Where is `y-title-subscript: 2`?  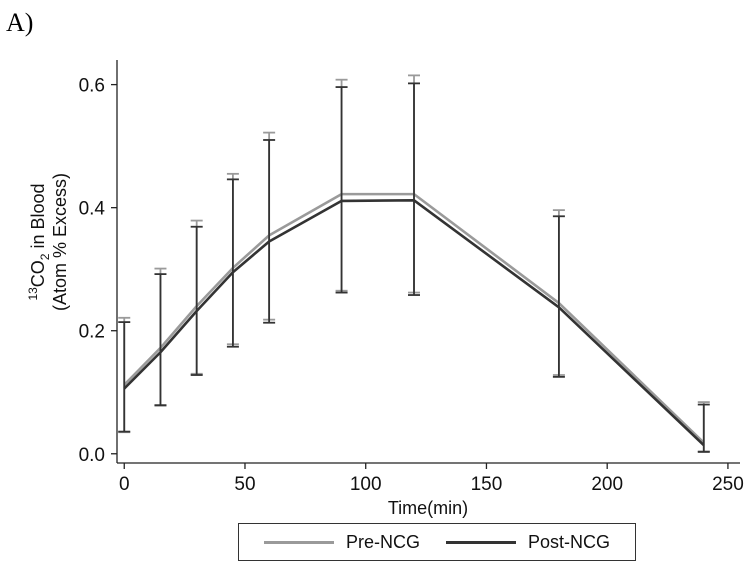
y-title-subscript: 2 is located at coordinates (45, 256).